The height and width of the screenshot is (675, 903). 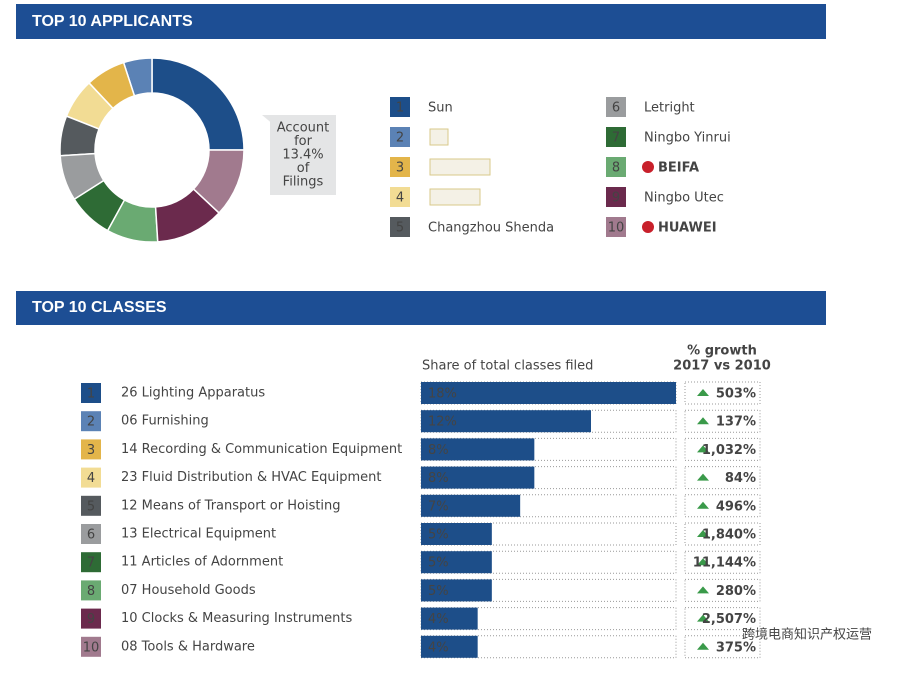 What do you see at coordinates (740, 478) in the screenshot?
I see `growth-value: 84%` at bounding box center [740, 478].